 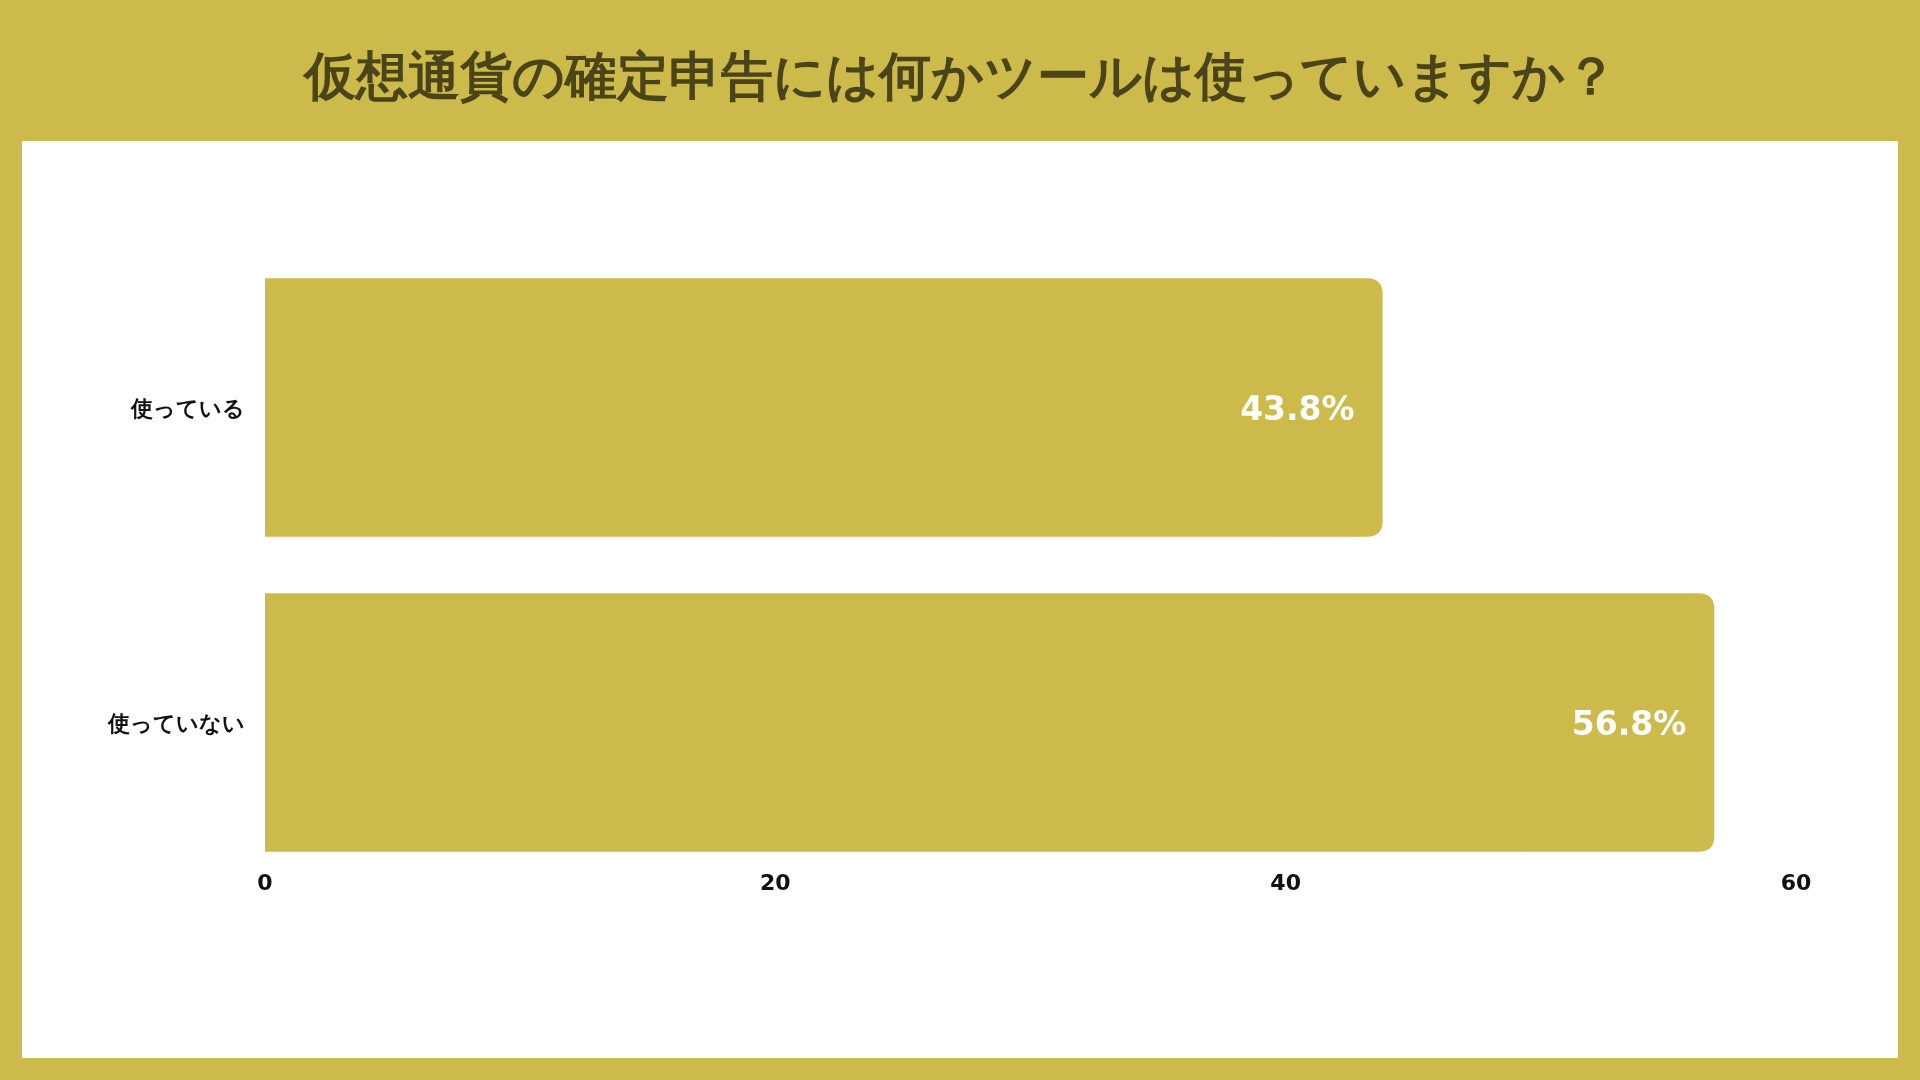 What do you see at coordinates (1297, 408) in the screenshot?
I see `data-label: 43.8%` at bounding box center [1297, 408].